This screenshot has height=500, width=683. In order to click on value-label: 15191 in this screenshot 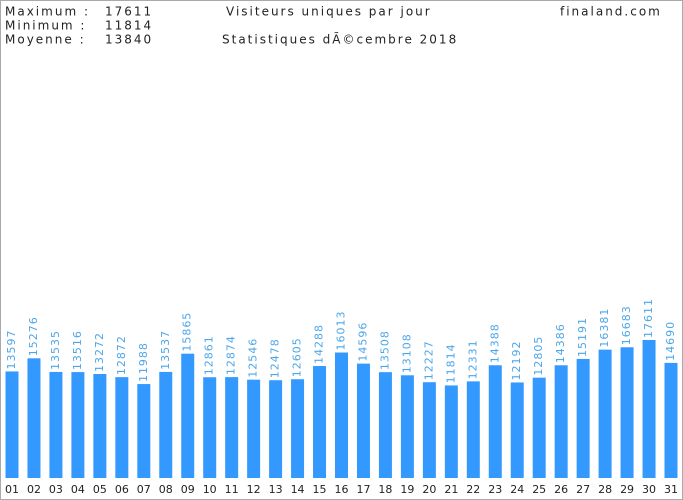, I will do `click(582, 337)`.